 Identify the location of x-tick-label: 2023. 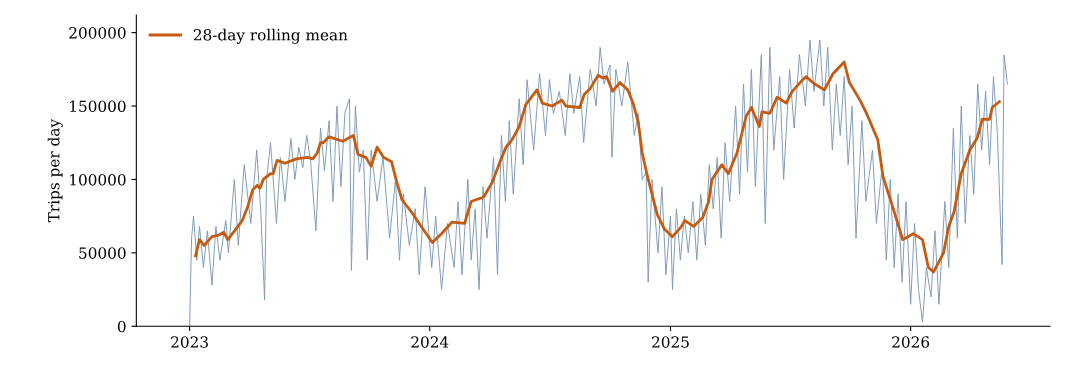
(189, 342).